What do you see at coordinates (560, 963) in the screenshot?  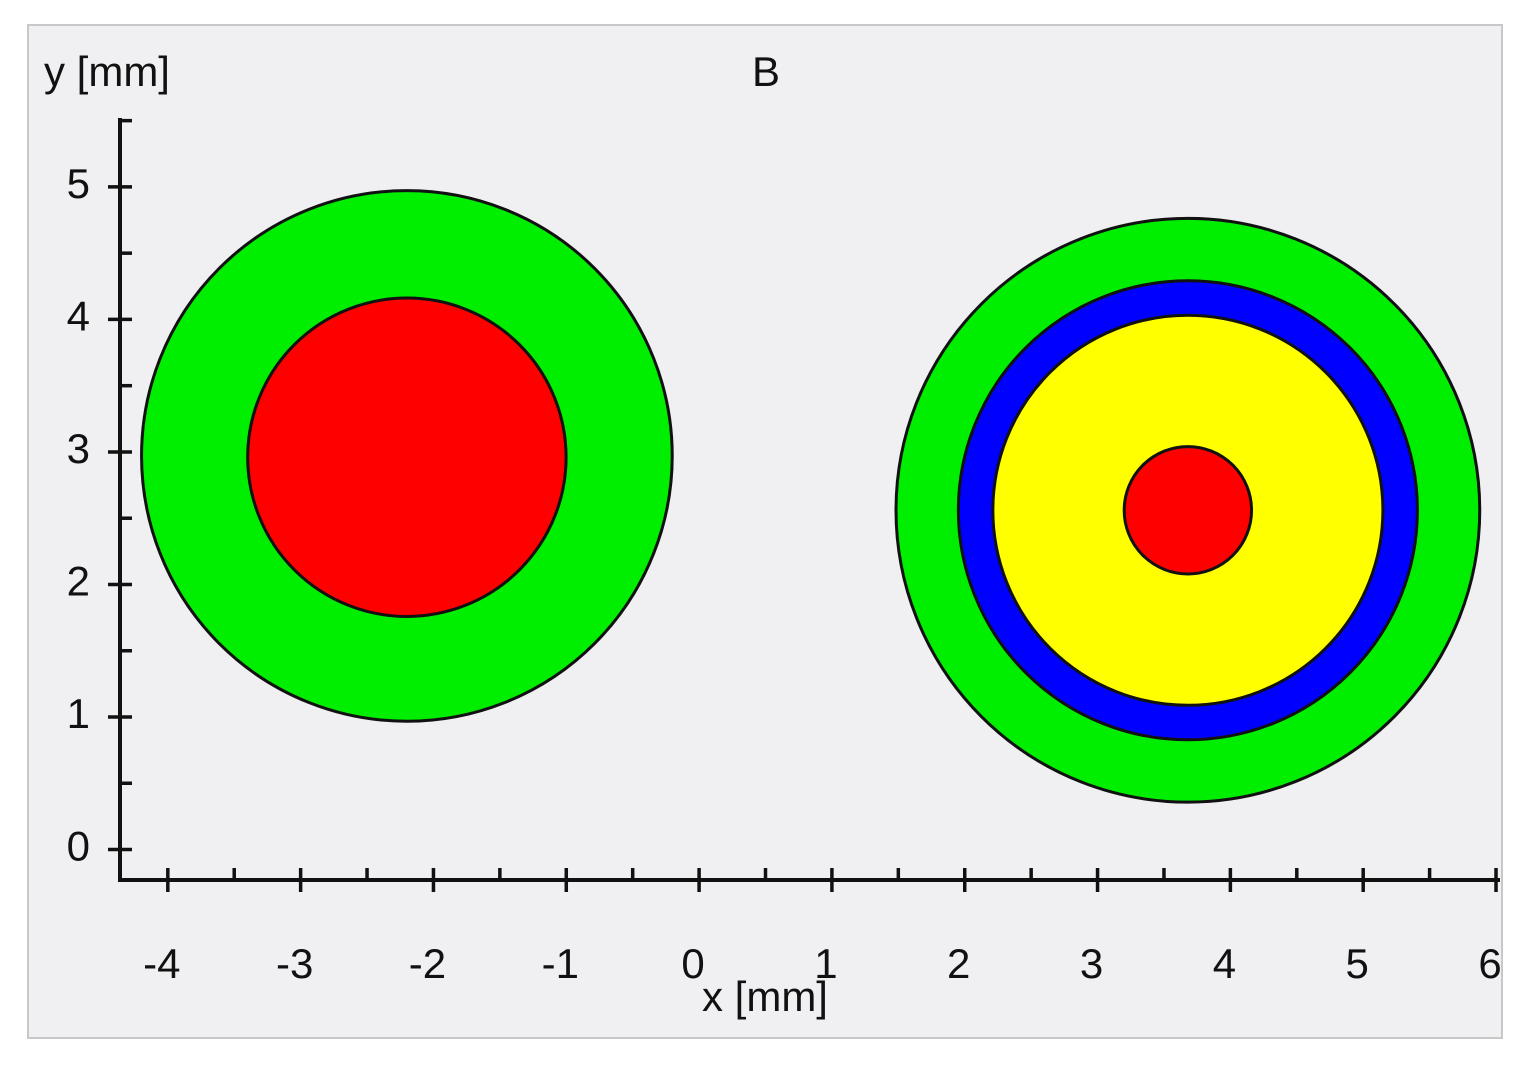 I see `x-tick-label: -1` at bounding box center [560, 963].